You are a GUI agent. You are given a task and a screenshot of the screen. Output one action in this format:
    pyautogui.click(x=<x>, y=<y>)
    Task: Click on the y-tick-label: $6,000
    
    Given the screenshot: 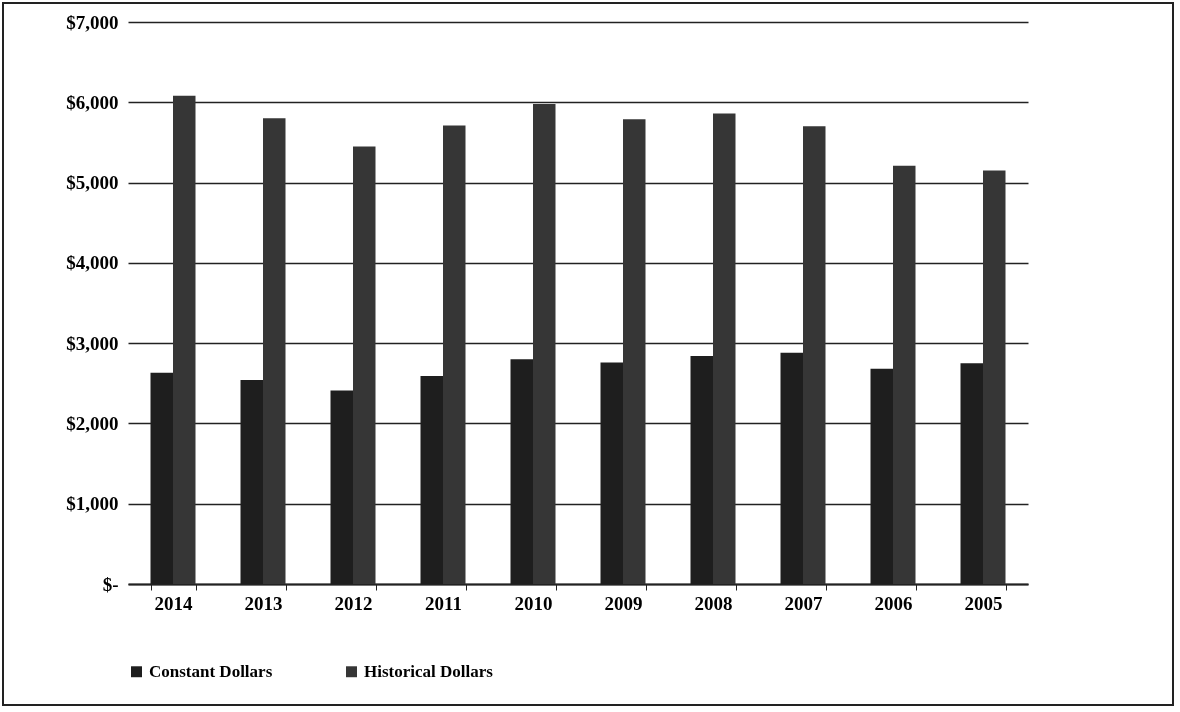 What is the action you would take?
    pyautogui.click(x=92, y=102)
    